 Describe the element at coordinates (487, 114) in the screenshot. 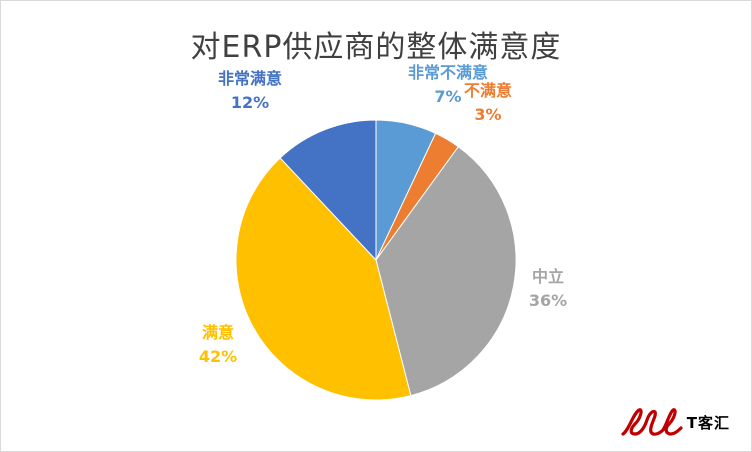

I see `slice-value-label-1: 3%` at that location.